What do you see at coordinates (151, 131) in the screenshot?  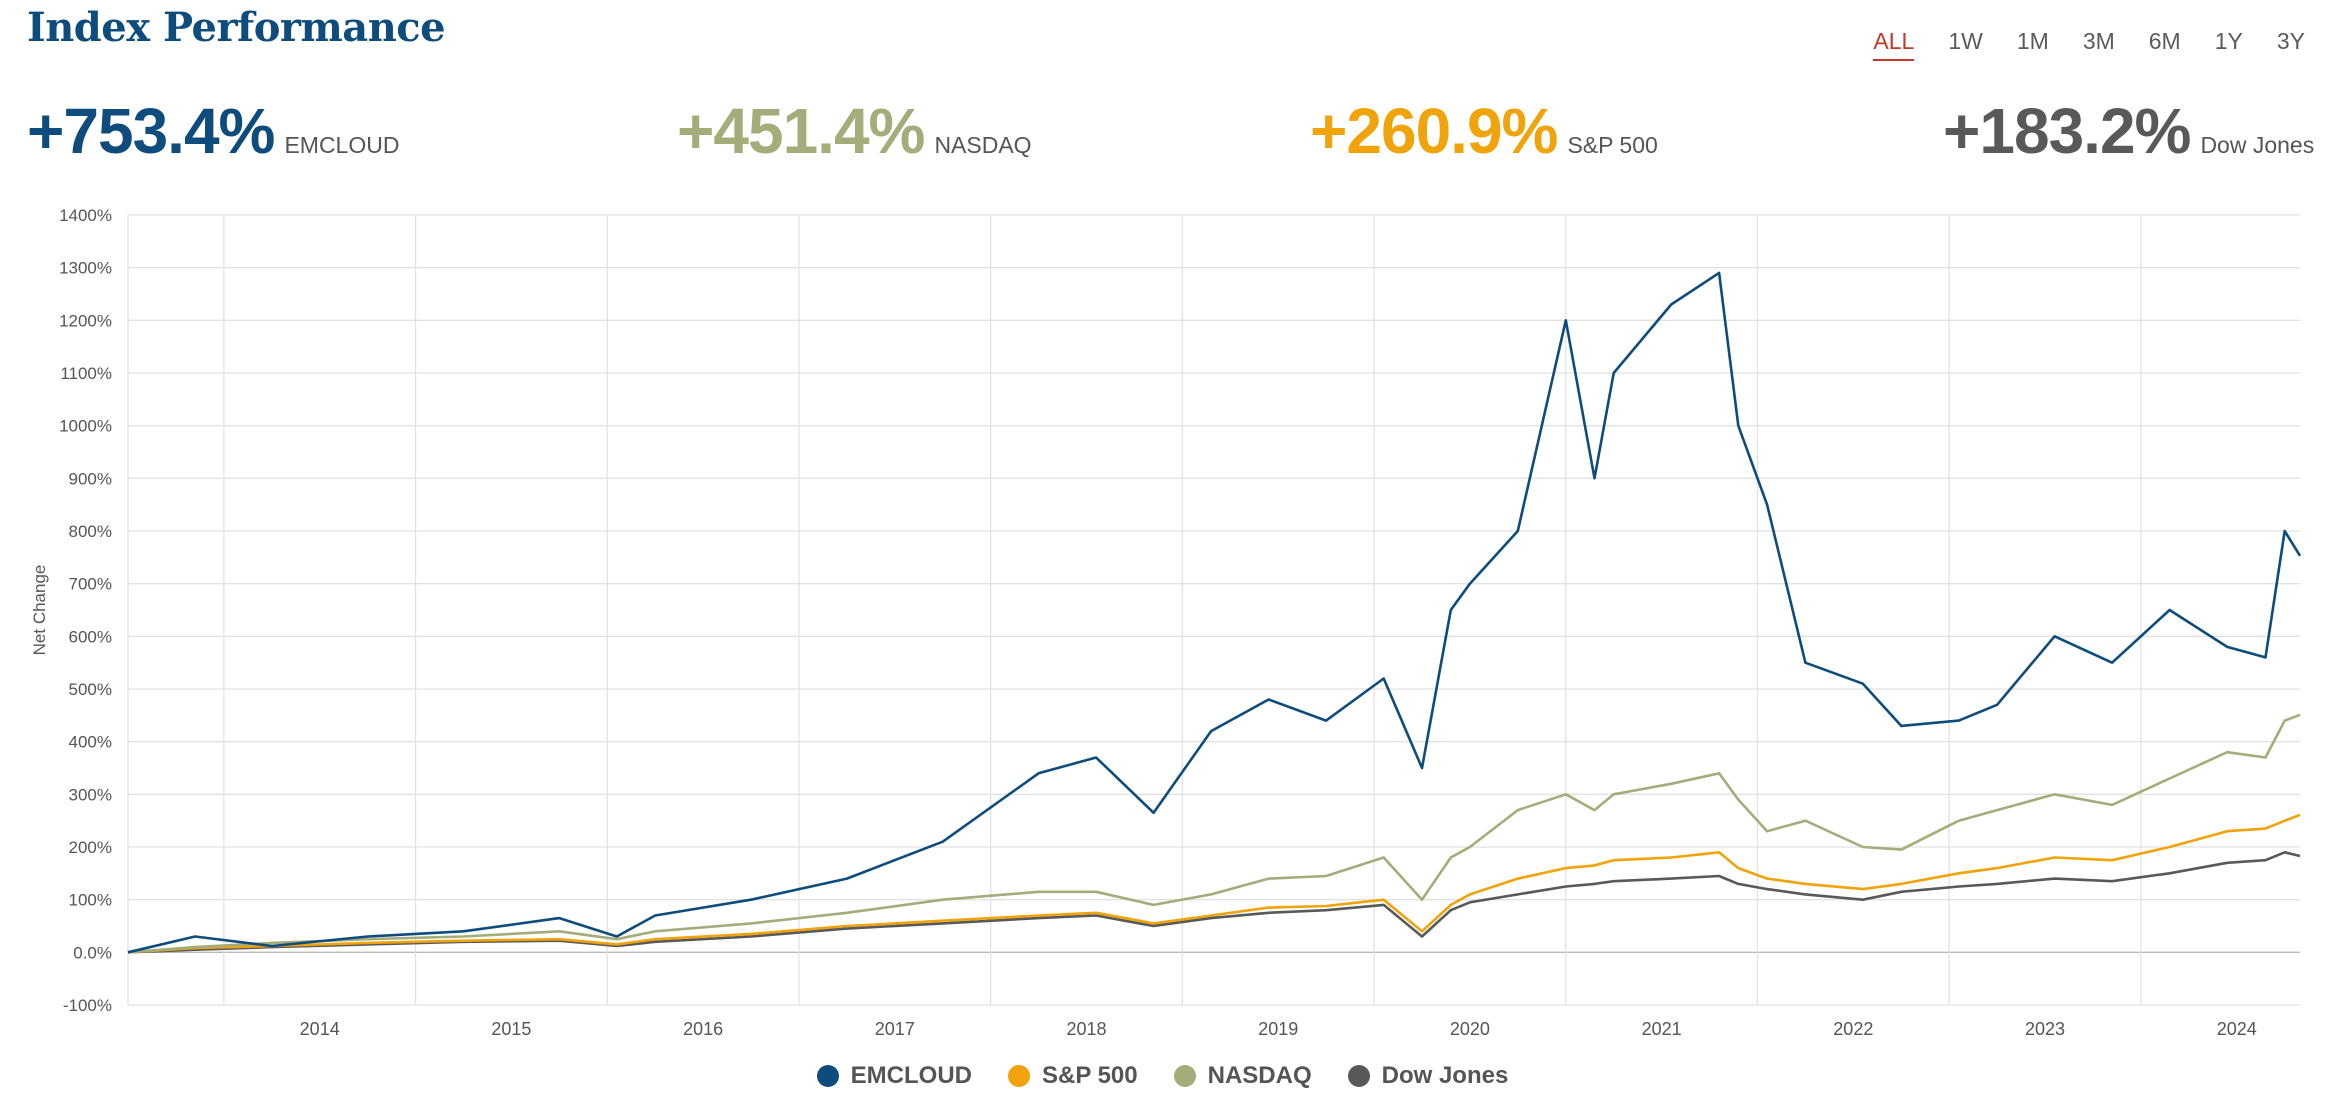 I see `summary-emcloud-value: +753.4%` at bounding box center [151, 131].